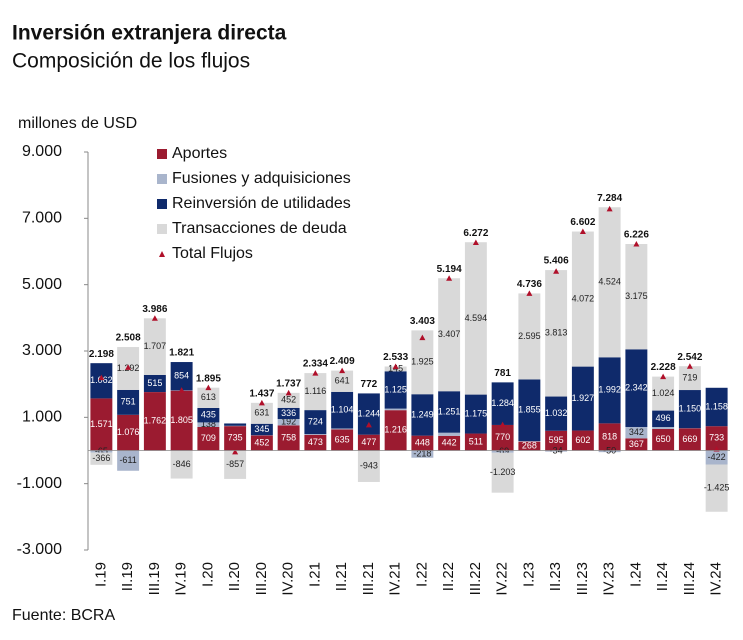 The height and width of the screenshot is (640, 743). I want to click on data-label: -69, so click(502, 451).